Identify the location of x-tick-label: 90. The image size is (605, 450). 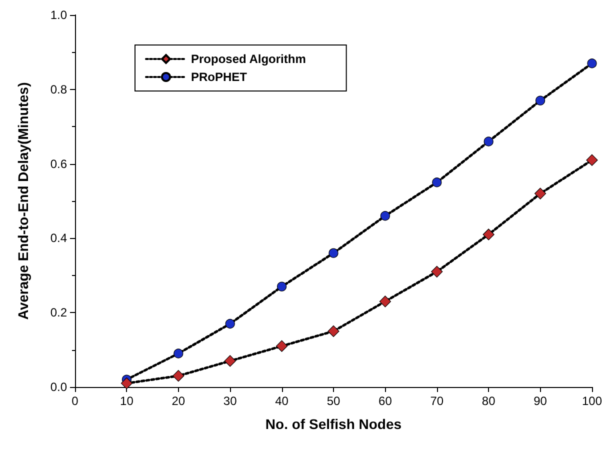
(541, 401).